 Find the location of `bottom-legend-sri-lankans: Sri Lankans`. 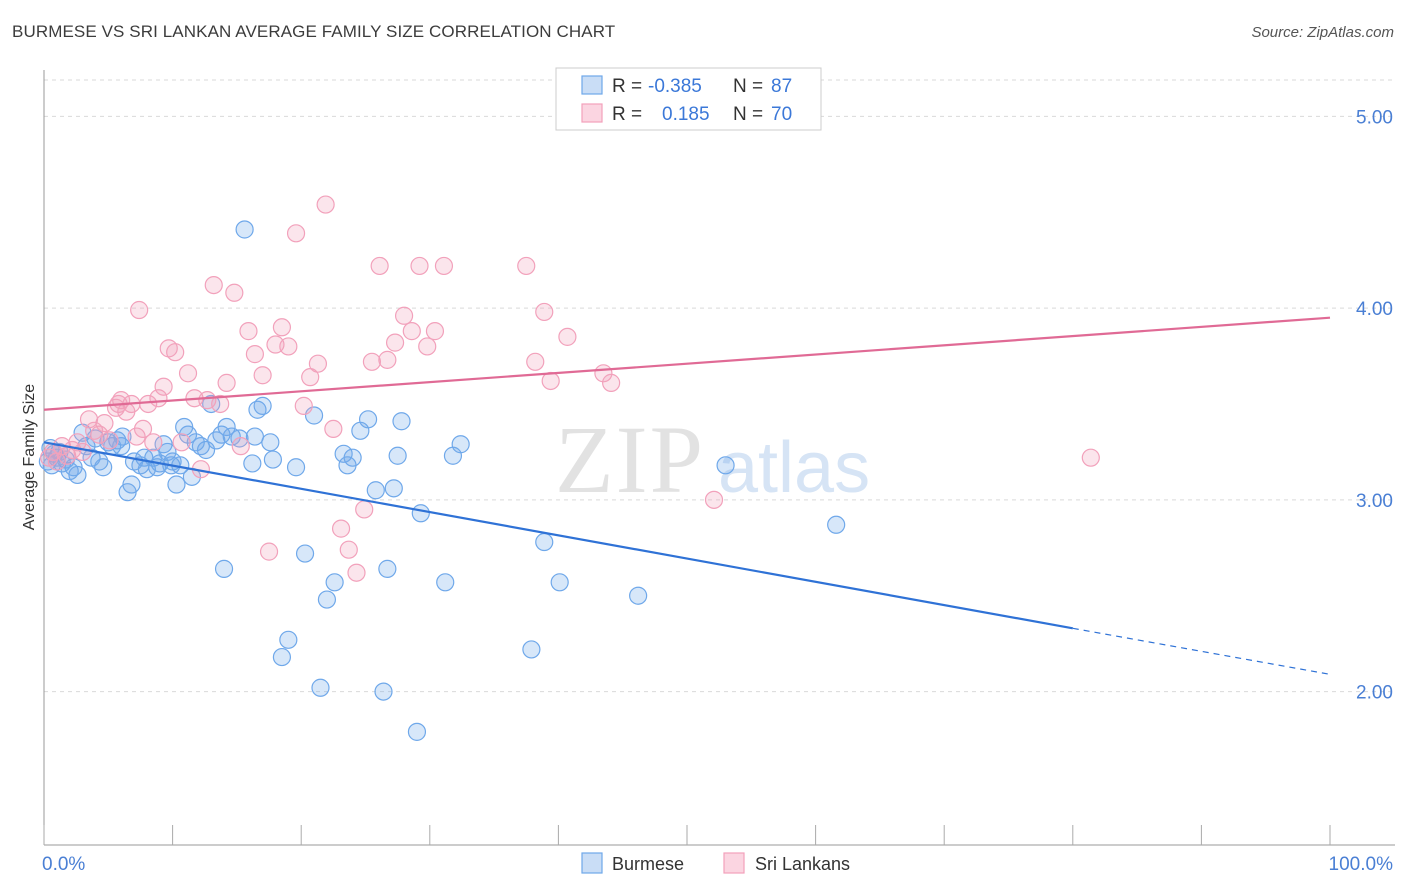

bottom-legend-sri-lankans: Sri Lankans is located at coordinates (802, 864).